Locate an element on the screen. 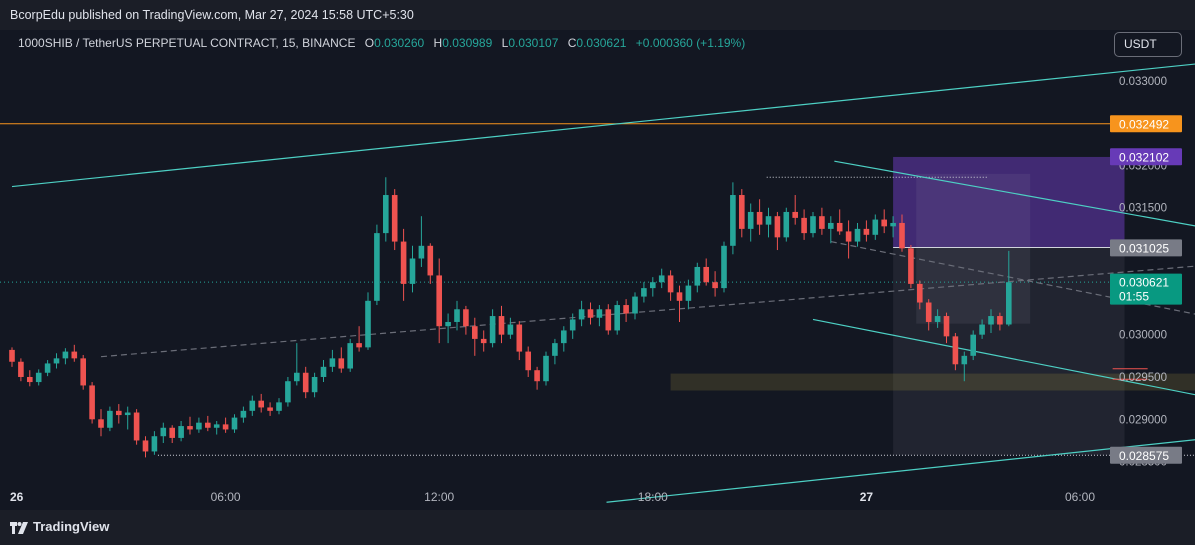 This screenshot has width=1195, height=545. tradingview-logo: TradingView is located at coordinates (59, 526).